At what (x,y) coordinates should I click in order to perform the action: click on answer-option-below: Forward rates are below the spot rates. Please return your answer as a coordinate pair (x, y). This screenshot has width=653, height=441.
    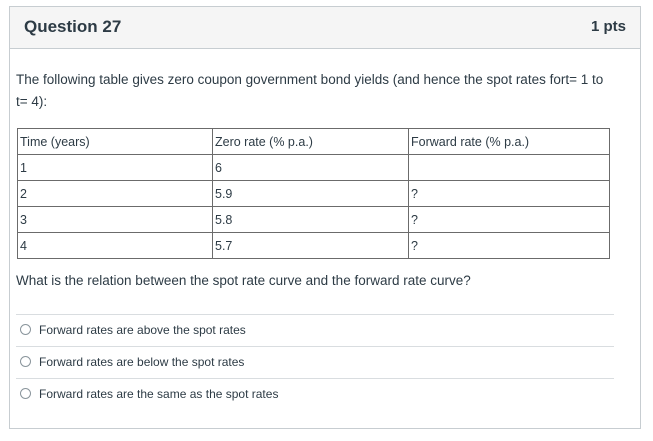
    Looking at the image, I should click on (315, 362).